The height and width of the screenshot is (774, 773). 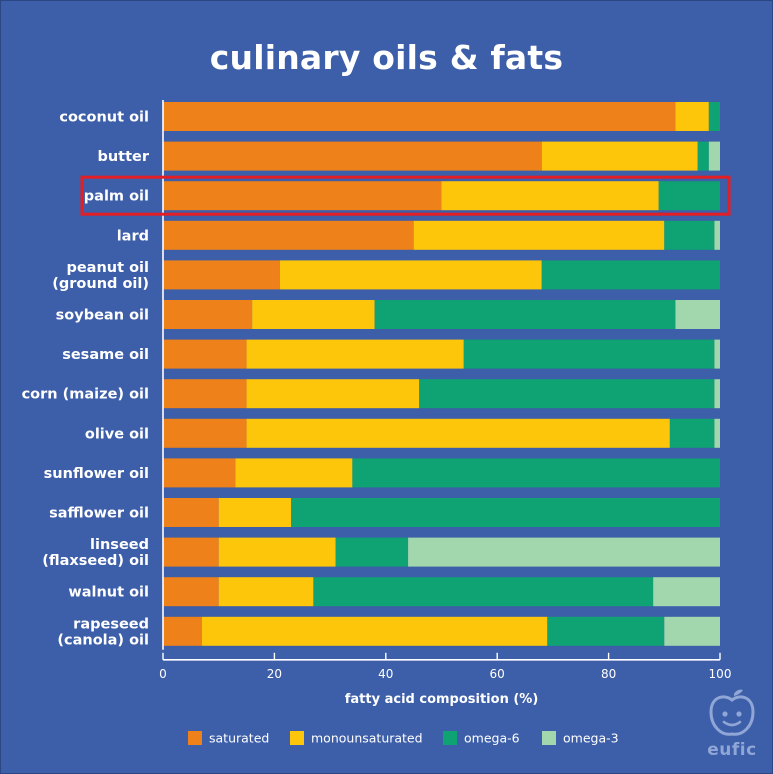 What do you see at coordinates (274, 674) in the screenshot?
I see `x-tick-label: 20` at bounding box center [274, 674].